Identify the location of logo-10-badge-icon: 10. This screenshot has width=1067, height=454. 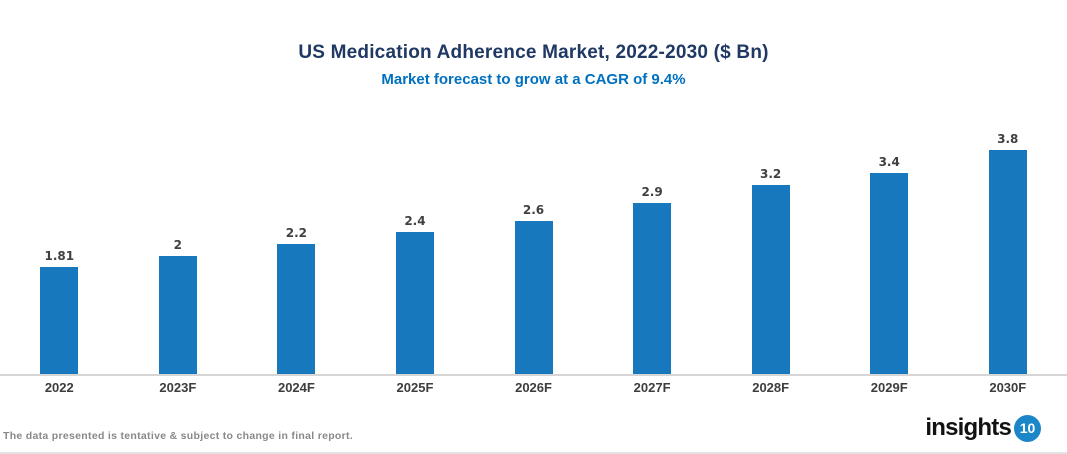
(1027, 428).